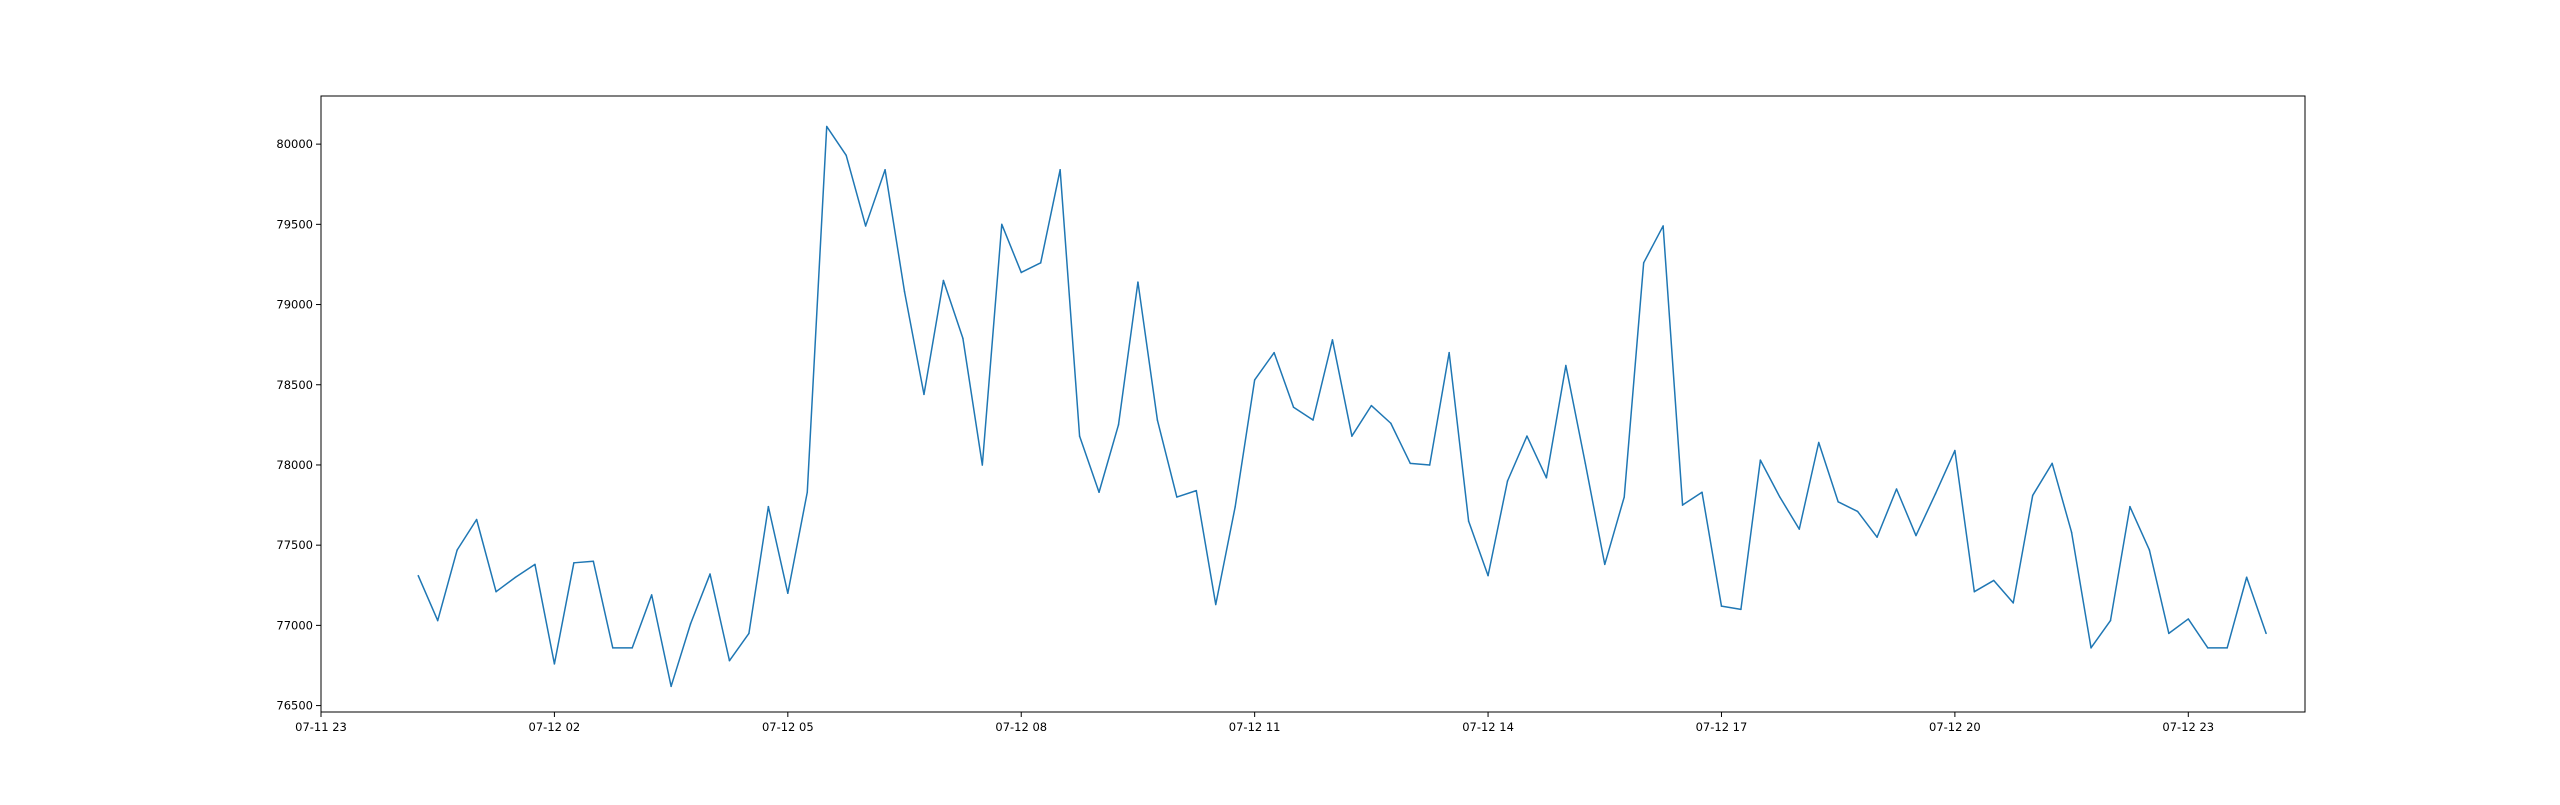  I want to click on y-tick-label: 77000, so click(294, 625).